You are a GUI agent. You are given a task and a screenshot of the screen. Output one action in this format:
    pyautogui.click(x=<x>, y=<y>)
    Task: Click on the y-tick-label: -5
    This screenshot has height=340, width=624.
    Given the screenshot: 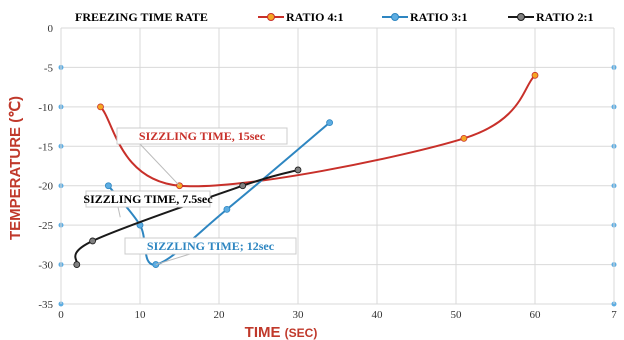 What is the action you would take?
    pyautogui.click(x=49, y=68)
    